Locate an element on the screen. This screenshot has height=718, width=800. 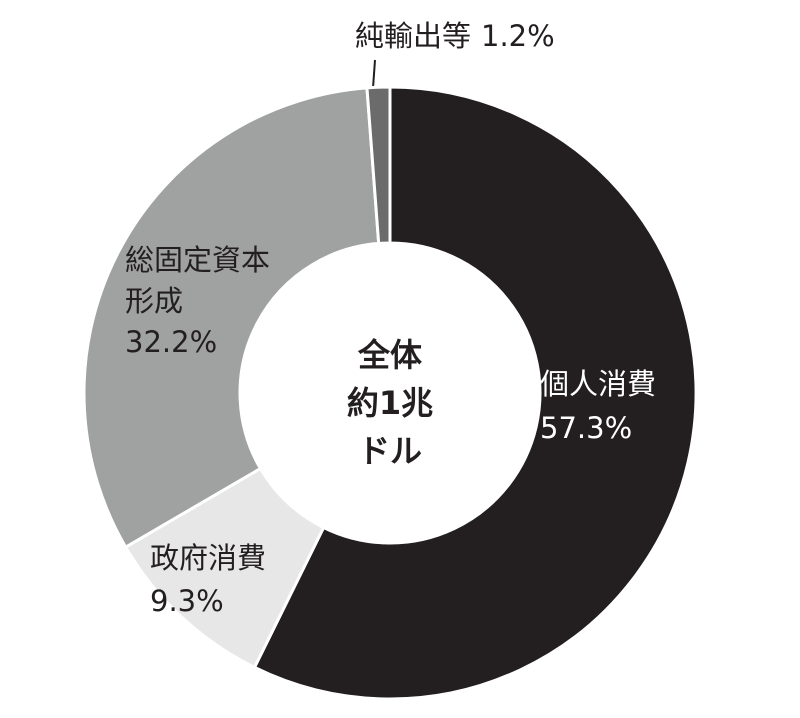
donut-slice is located at coordinates (378, 165).